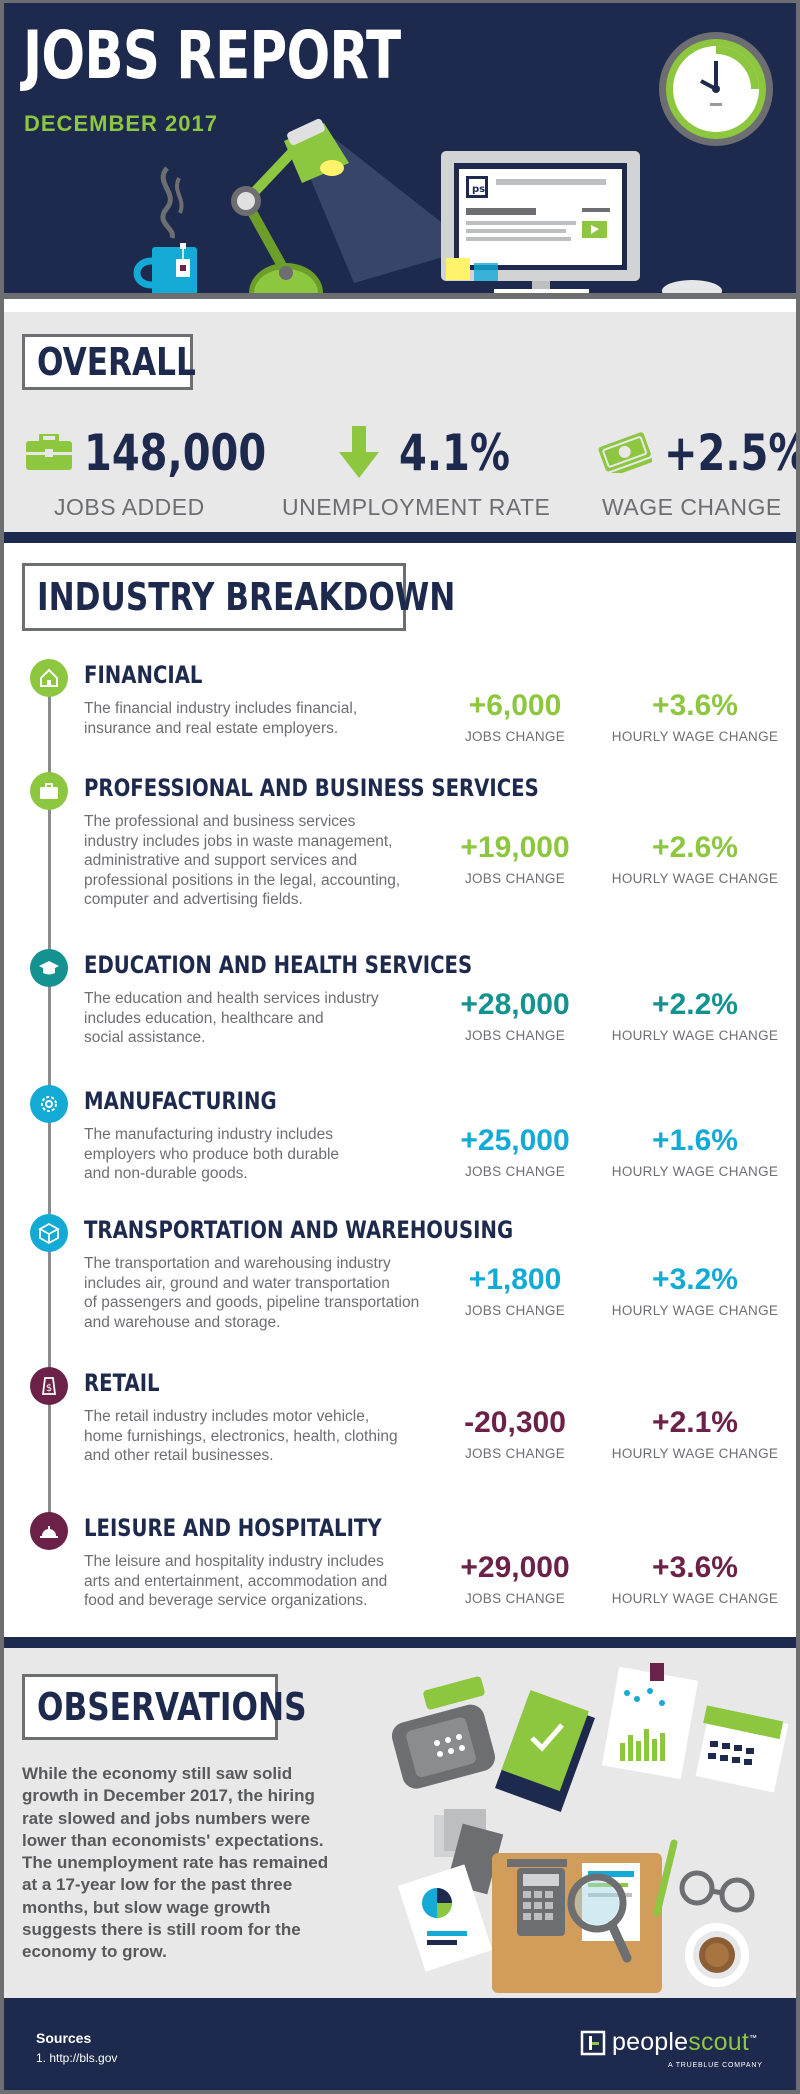  I want to click on svg-text: ps, so click(478, 189).